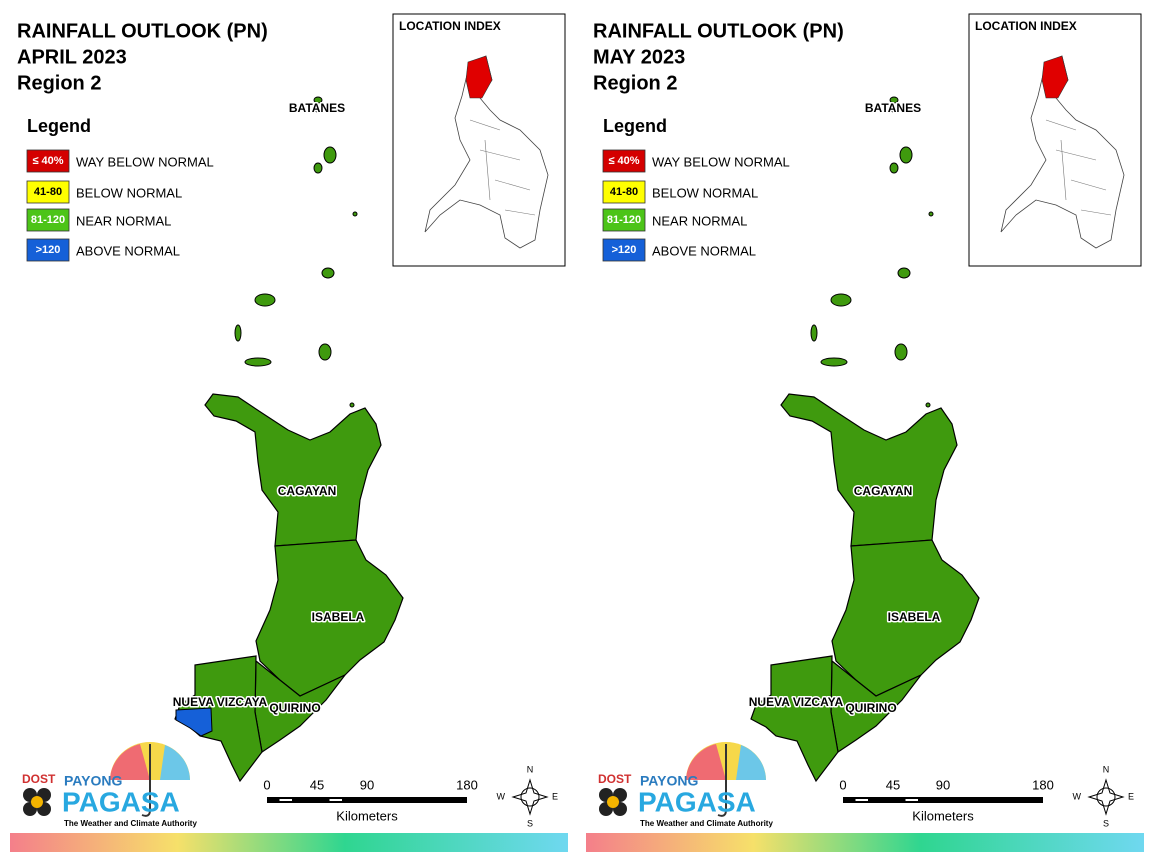  I want to click on title: RAINFALL OUTLOOK (PN), so click(718, 31).